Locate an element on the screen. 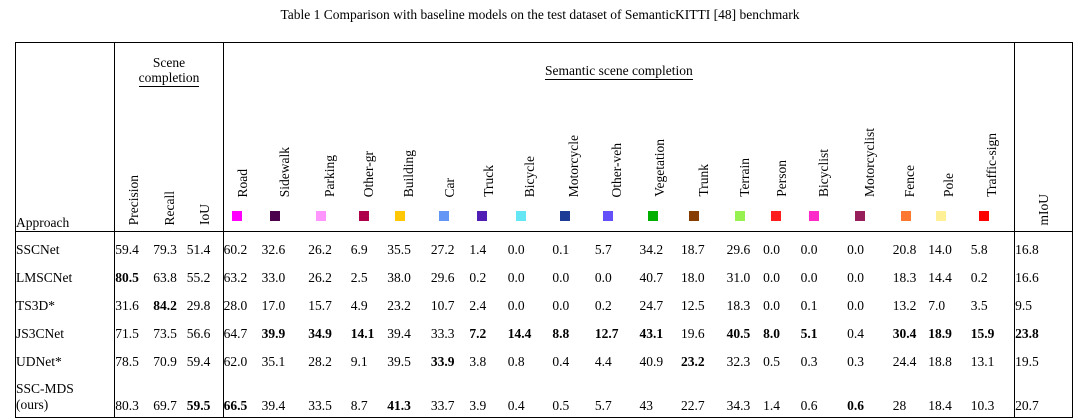  metric-header-iou: IoU is located at coordinates (205, 165).